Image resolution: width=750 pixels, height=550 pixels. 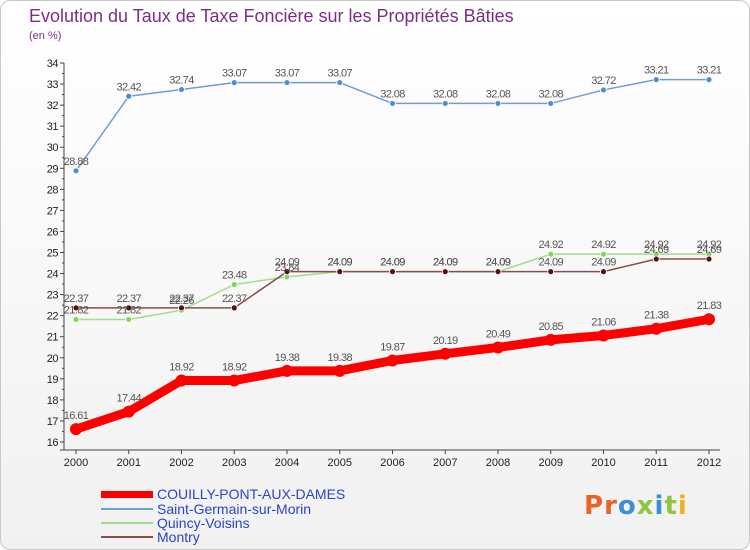 I want to click on logo-letter: t, so click(x=671, y=506).